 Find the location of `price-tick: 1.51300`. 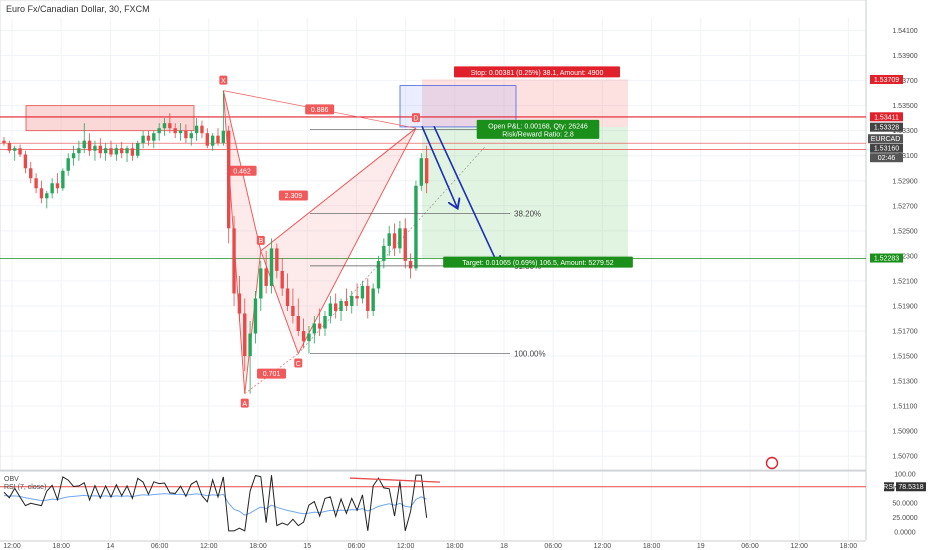

price-tick: 1.51300 is located at coordinates (904, 382).